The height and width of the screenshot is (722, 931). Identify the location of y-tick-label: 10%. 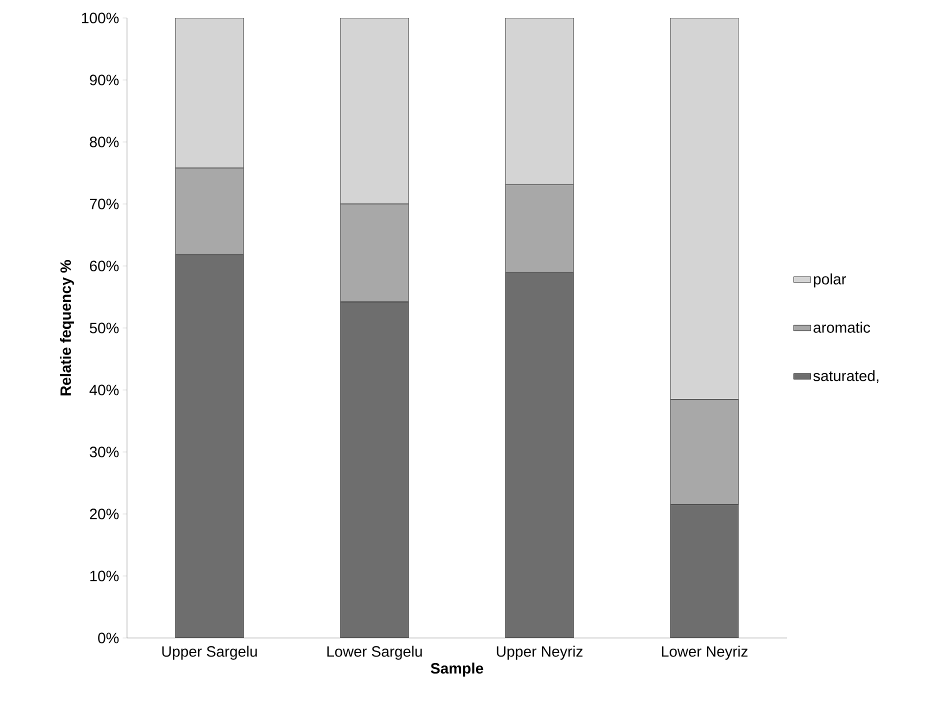
(104, 576).